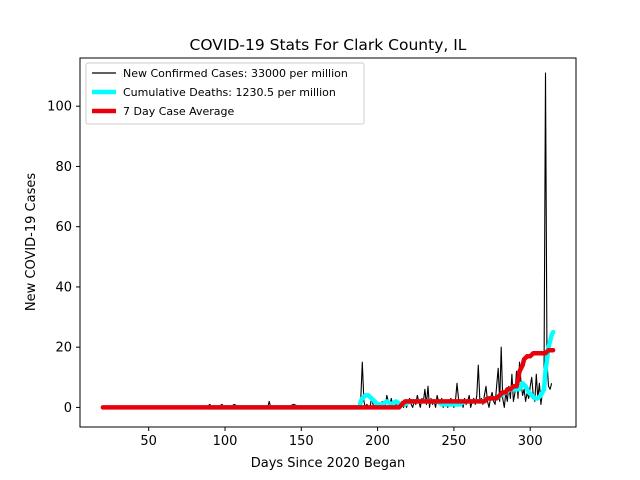 The width and height of the screenshot is (640, 480). What do you see at coordinates (63, 348) in the screenshot?
I see `y-tick-label: 20` at bounding box center [63, 348].